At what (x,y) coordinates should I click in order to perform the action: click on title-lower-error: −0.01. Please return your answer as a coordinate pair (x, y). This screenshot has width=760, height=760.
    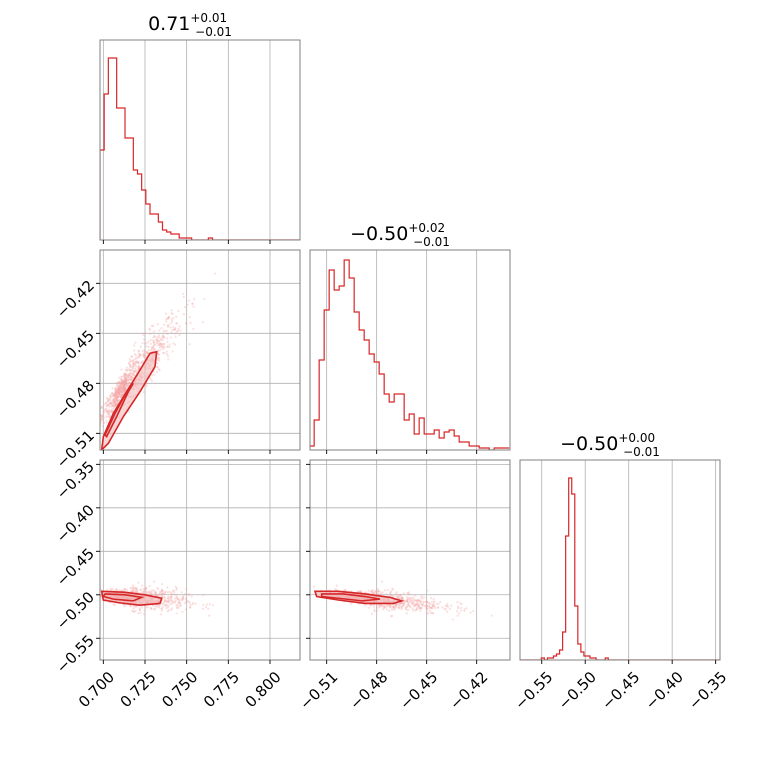
    Looking at the image, I should click on (431, 242).